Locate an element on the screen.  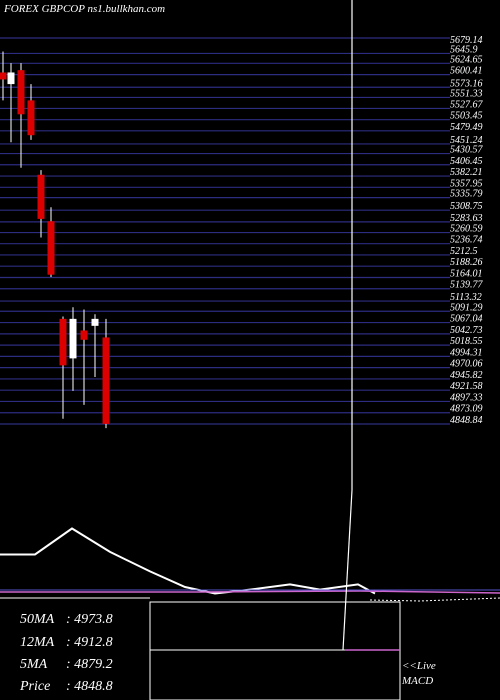
stat-label: 12MA is located at coordinates (37, 642).